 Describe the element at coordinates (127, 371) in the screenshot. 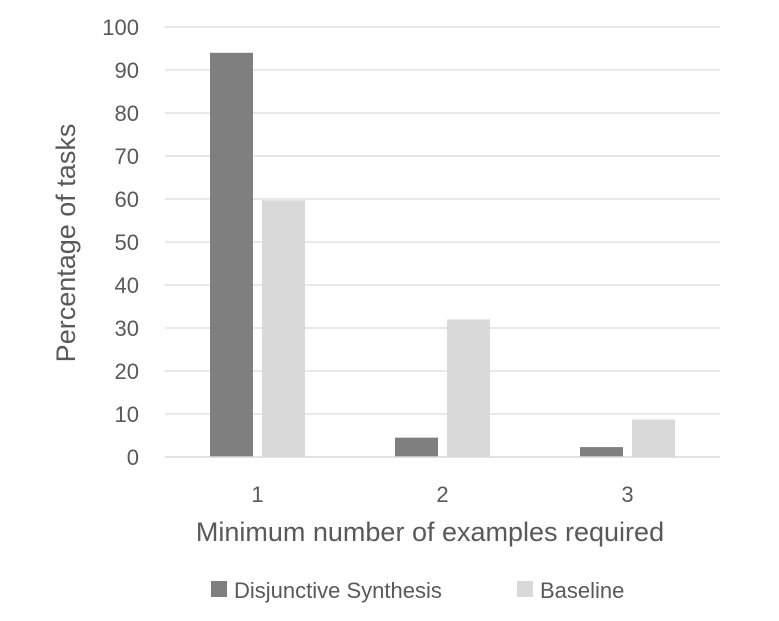

I see `y-tick-label: 20` at that location.